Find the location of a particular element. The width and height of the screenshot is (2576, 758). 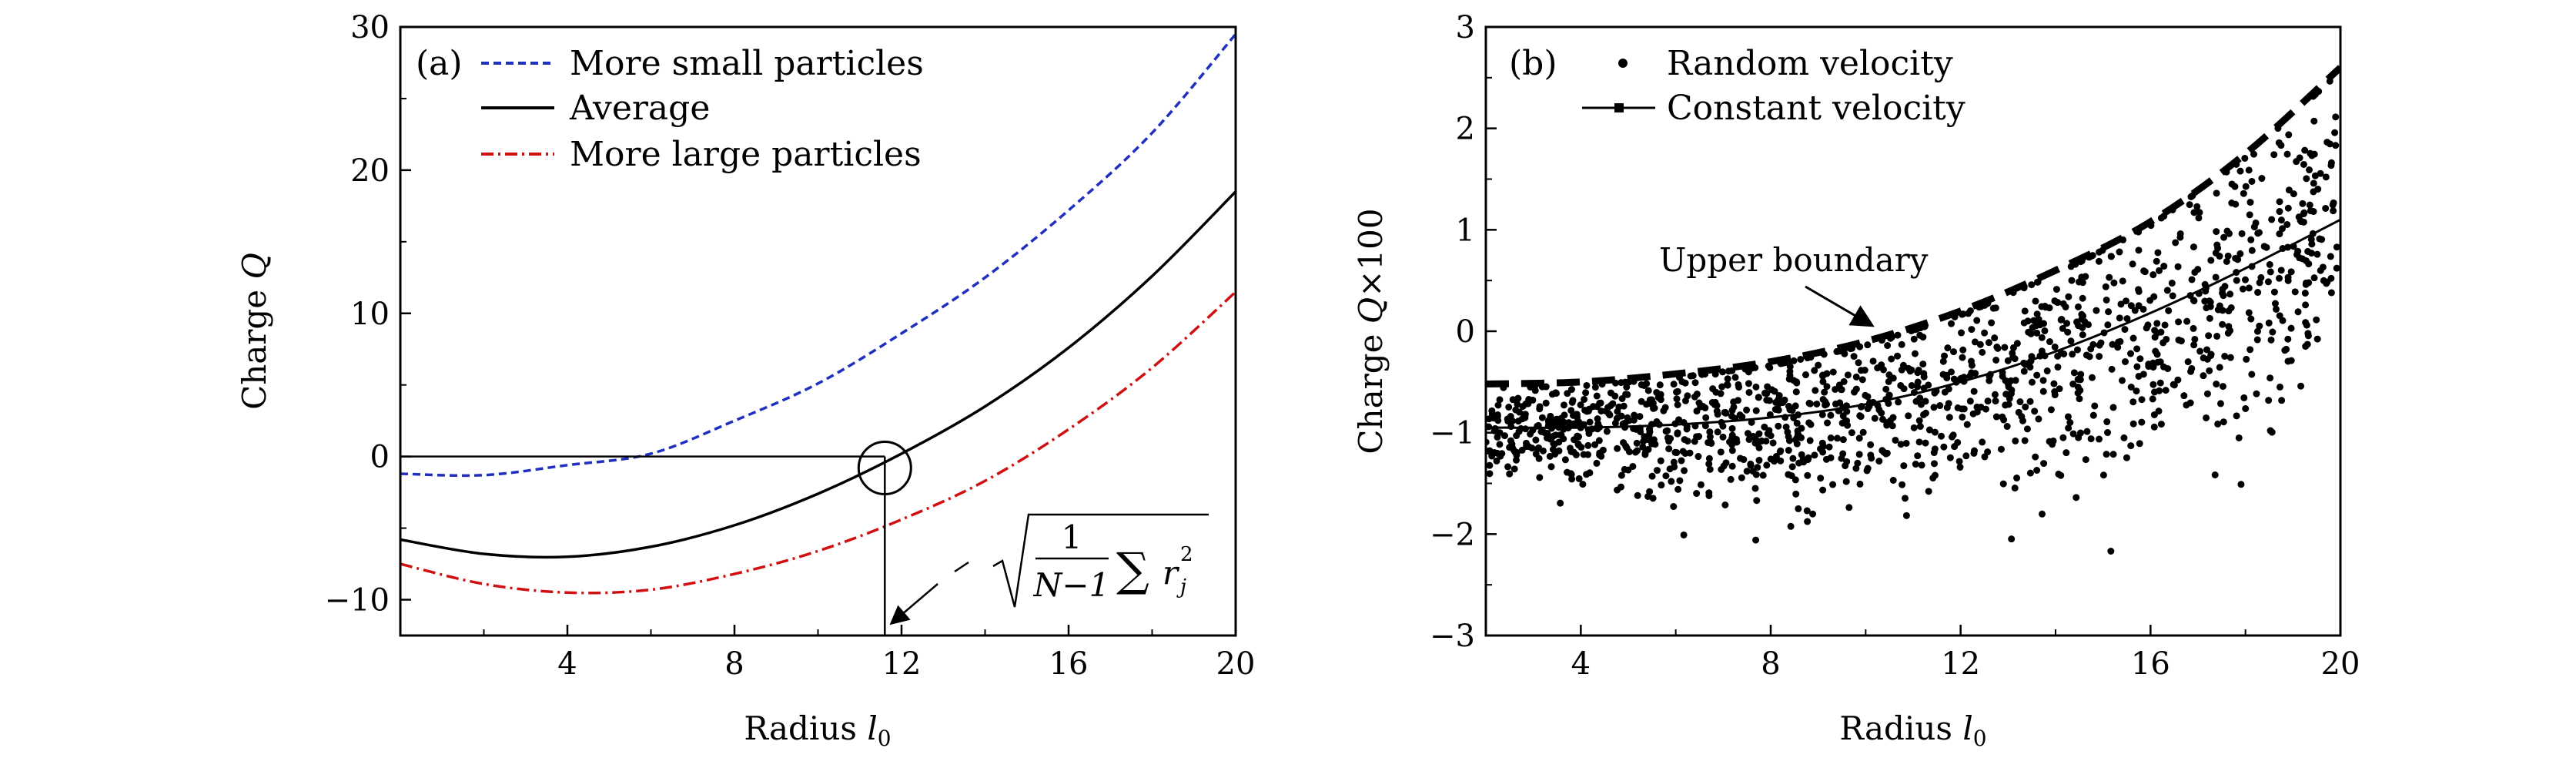

a-y-tick-label: 30 is located at coordinates (370, 28).